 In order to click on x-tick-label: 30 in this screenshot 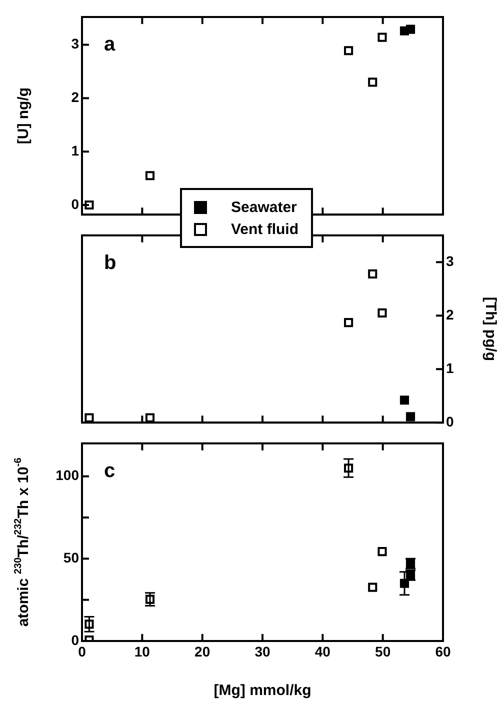, I will do `click(262, 651)`.